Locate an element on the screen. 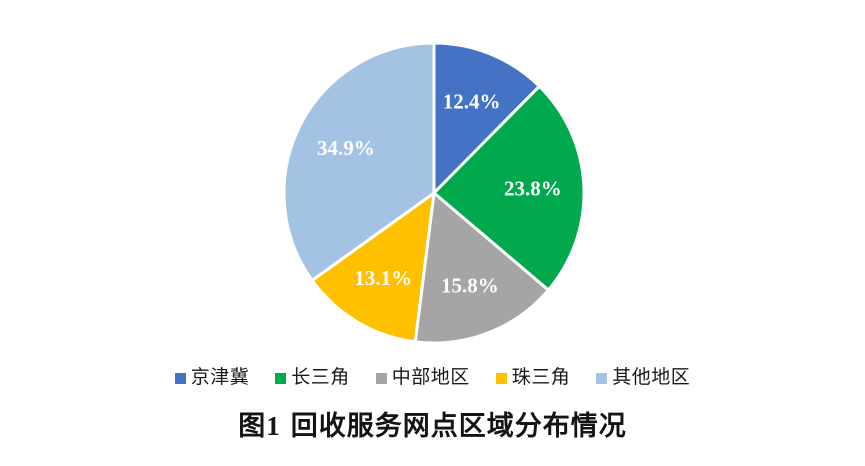 Image resolution: width=865 pixels, height=466 pixels. legend-label-5: 其他地区 is located at coordinates (651, 377).